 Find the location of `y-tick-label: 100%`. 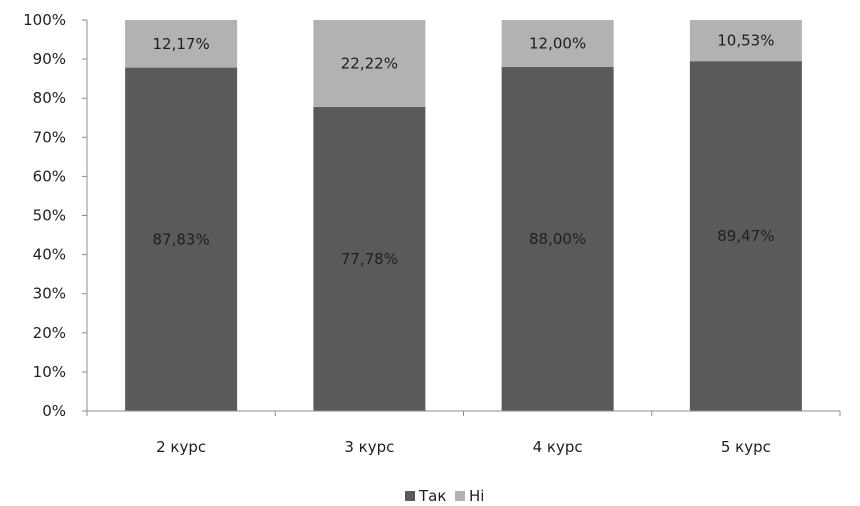

y-tick-label: 100% is located at coordinates (44, 20).